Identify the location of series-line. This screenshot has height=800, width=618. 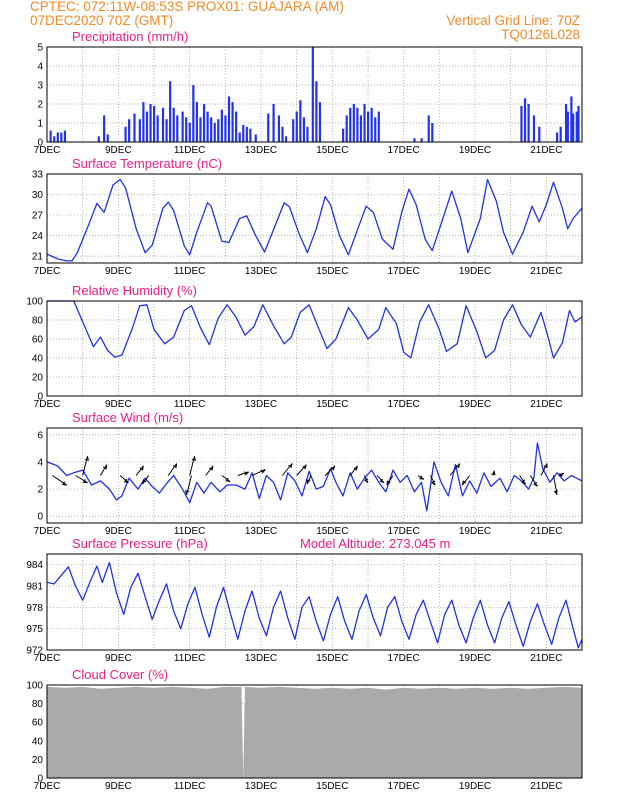
(314, 220).